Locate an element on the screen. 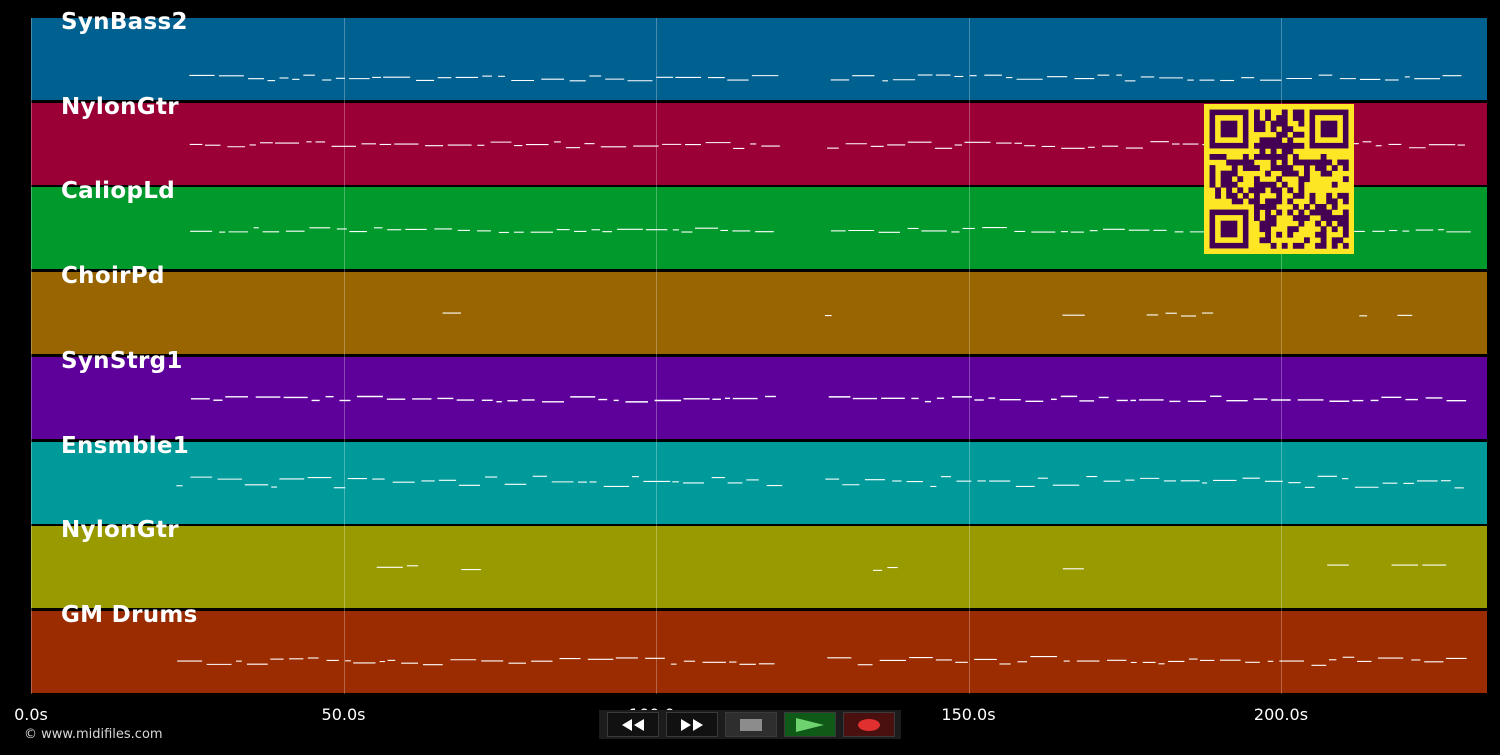 The image size is (1500, 755). track-lane: GM Drums is located at coordinates (759, 648).